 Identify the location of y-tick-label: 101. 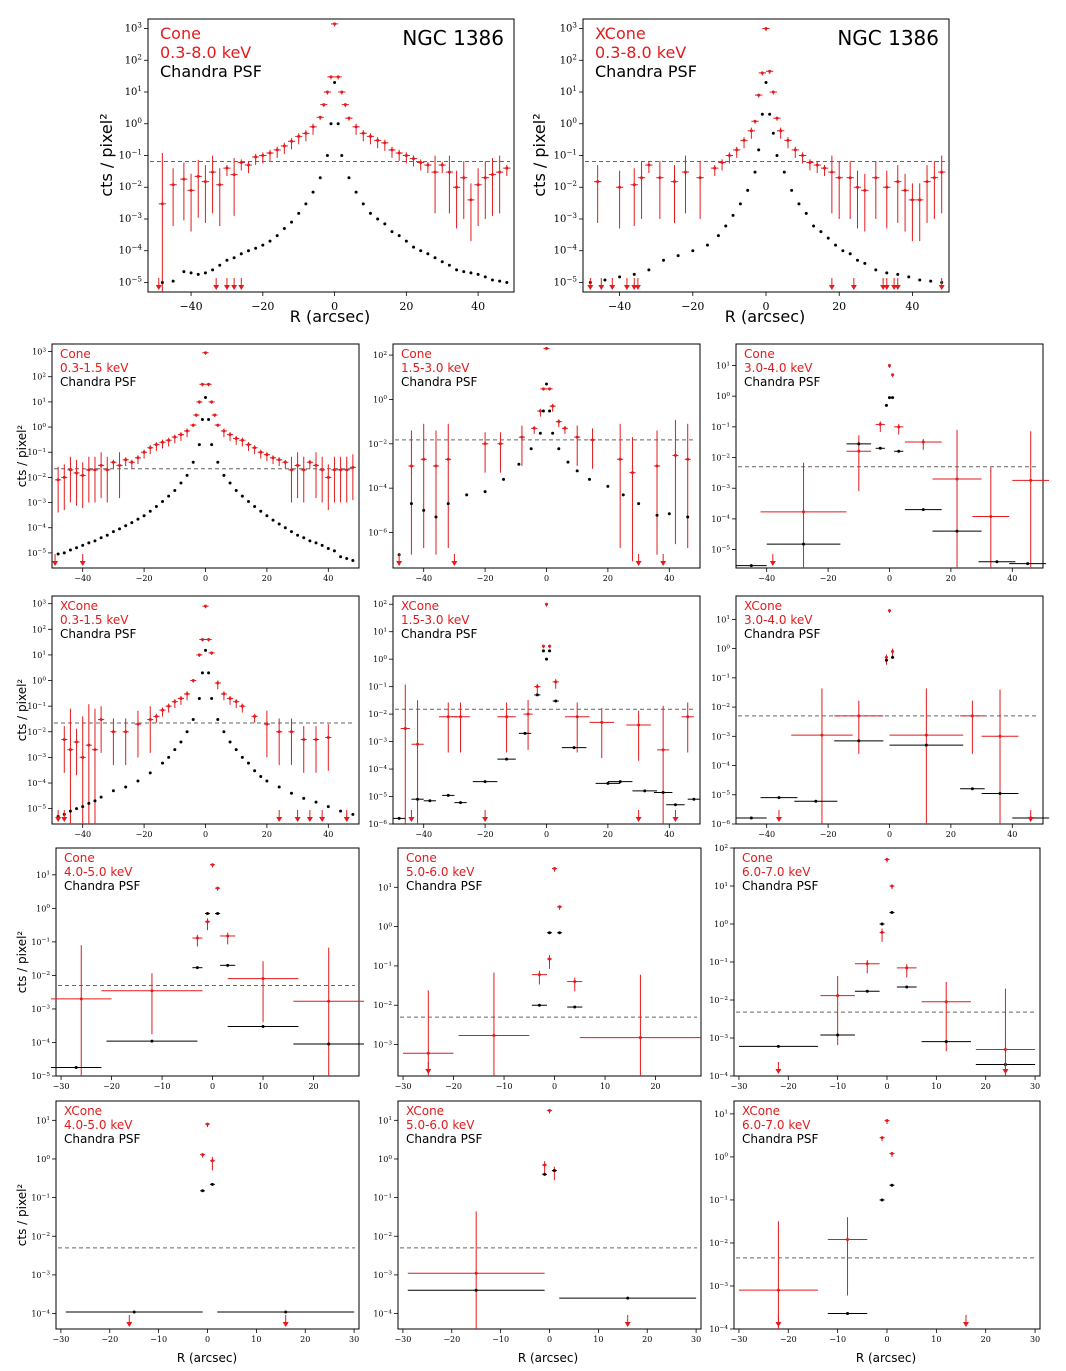
(721, 1114).